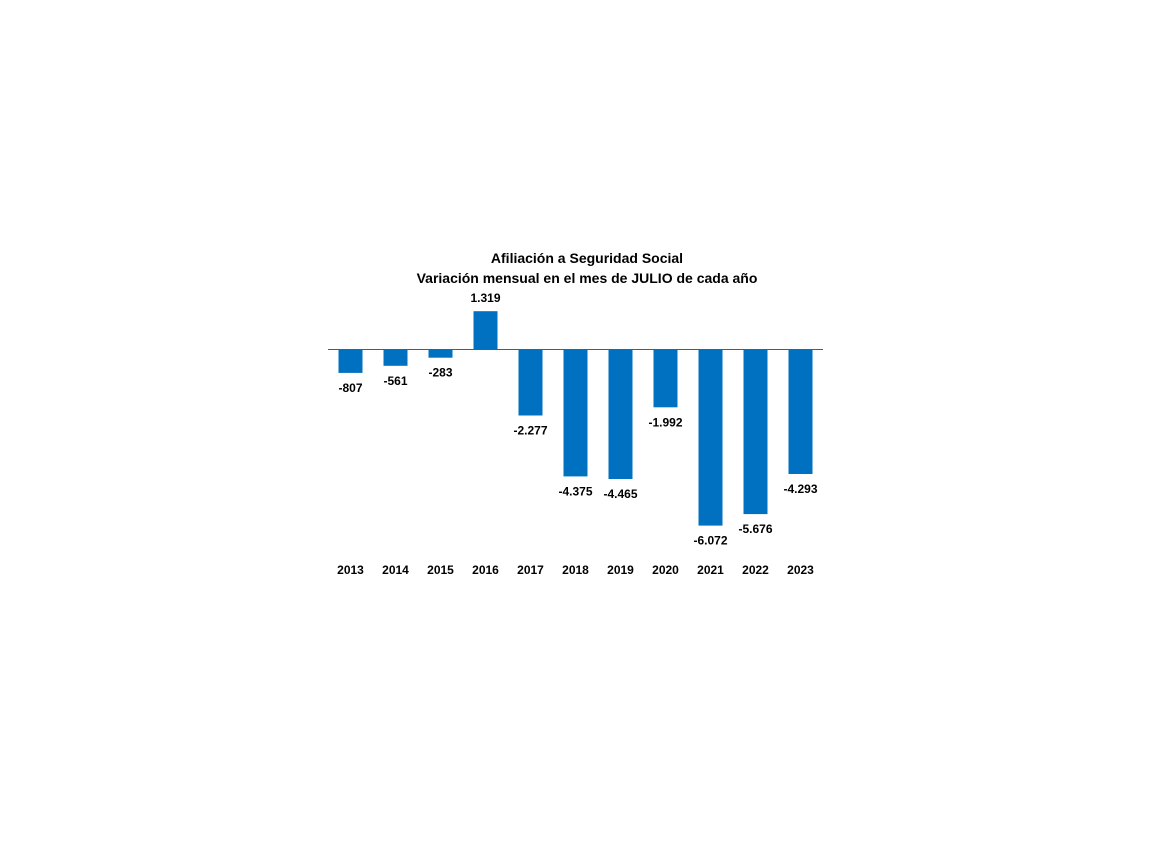 The height and width of the screenshot is (850, 1150). I want to click on data-label-2018: -4.375, so click(575, 491).